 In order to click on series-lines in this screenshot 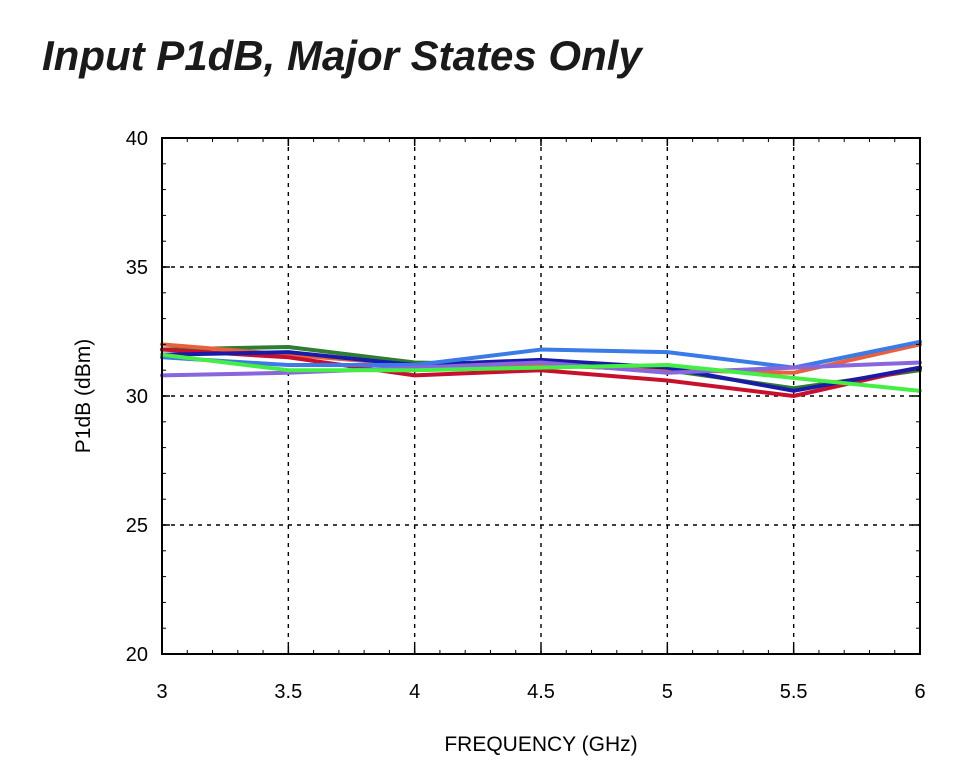, I will do `click(541, 368)`.